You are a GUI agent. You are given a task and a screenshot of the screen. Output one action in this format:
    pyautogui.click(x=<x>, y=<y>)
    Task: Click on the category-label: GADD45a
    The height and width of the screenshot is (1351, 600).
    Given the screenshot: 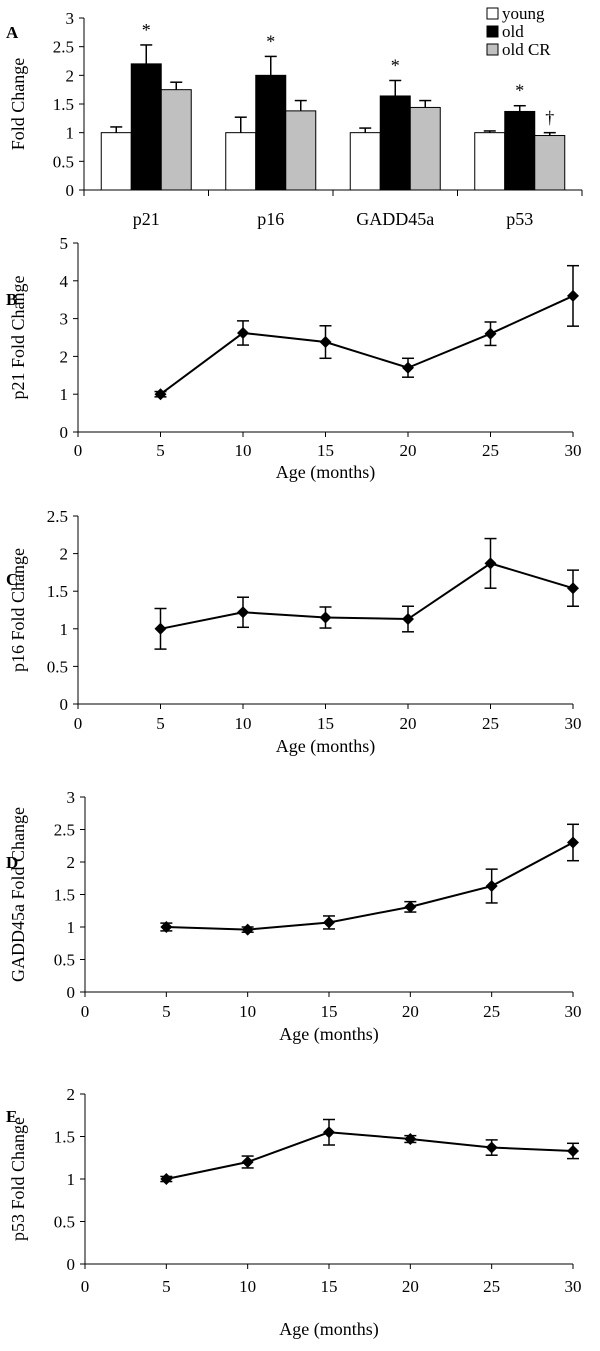 What is the action you would take?
    pyautogui.click(x=395, y=219)
    